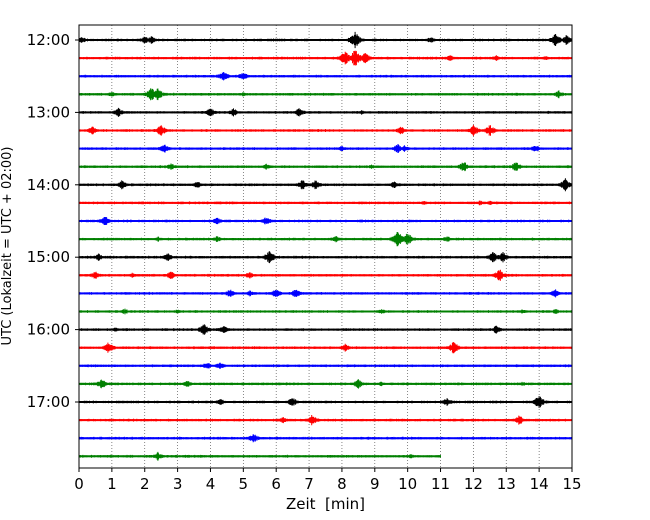 The height and width of the screenshot is (520, 650). Describe the element at coordinates (112, 484) in the screenshot. I see `x-tick-label-1: 1` at that location.